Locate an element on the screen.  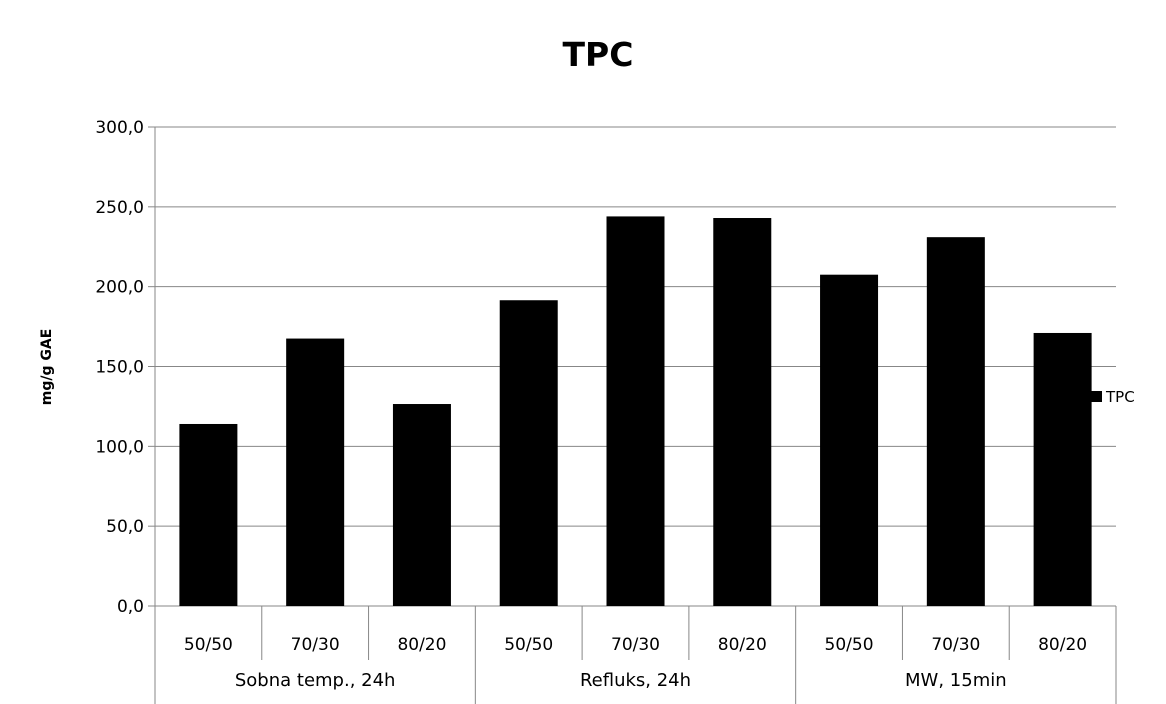
y-tick-label: 0,0 is located at coordinates (130, 607).